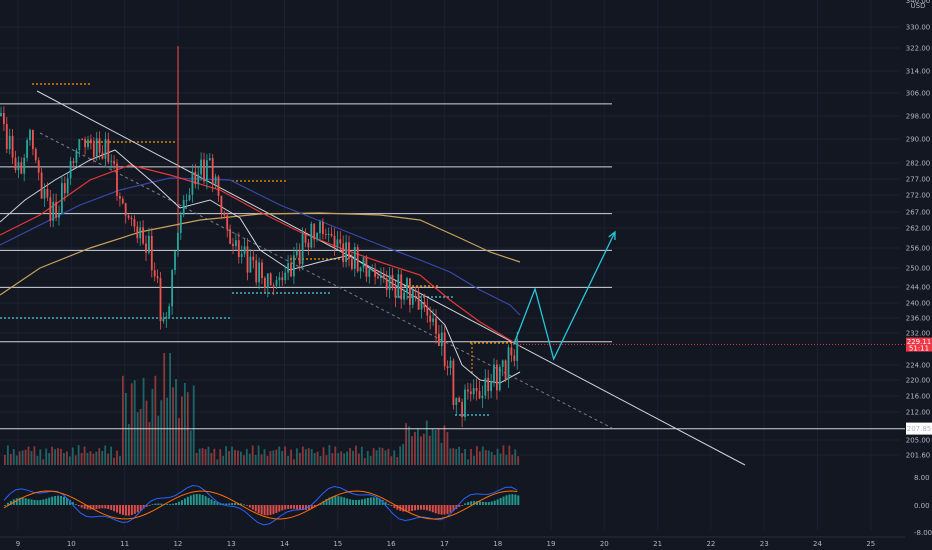 Image resolution: width=932 pixels, height=550 pixels. What do you see at coordinates (918, 117) in the screenshot?
I see `price-tick-label: 298.00` at bounding box center [918, 117].